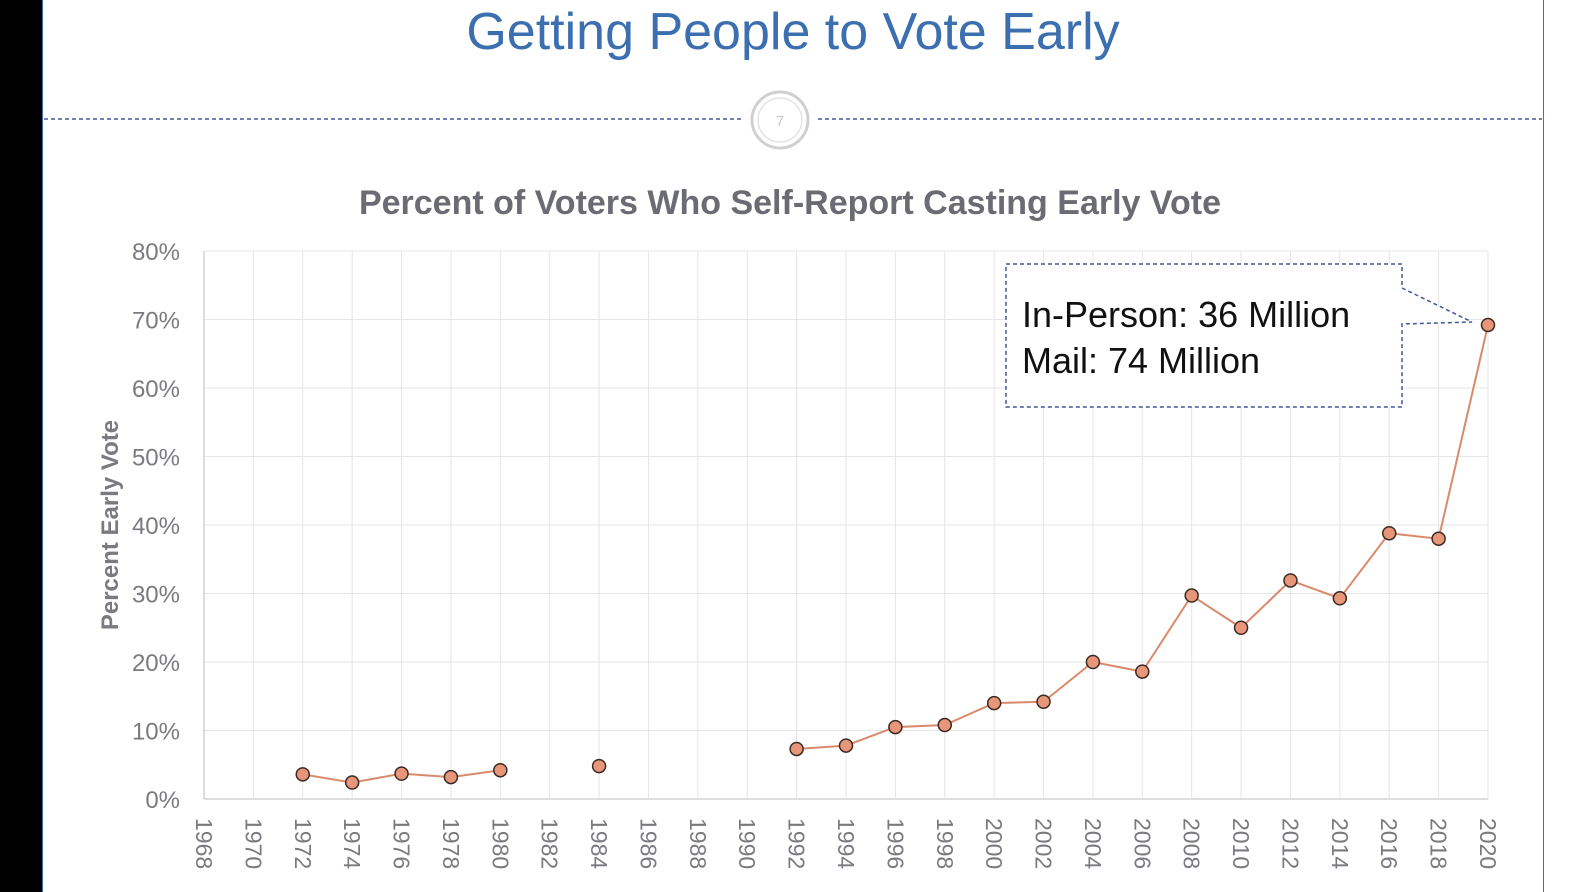 The image size is (1586, 892). What do you see at coordinates (1565, 446) in the screenshot?
I see `slide-right-margin` at bounding box center [1565, 446].